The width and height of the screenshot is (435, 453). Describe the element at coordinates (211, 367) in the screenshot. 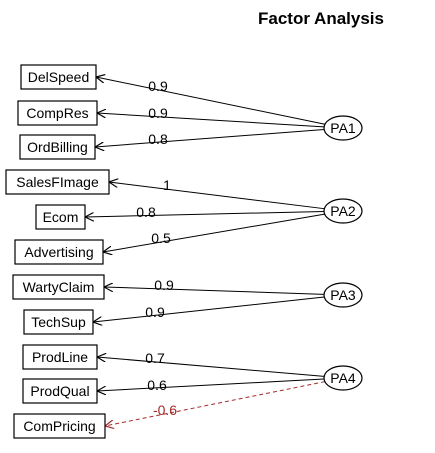

I see `loading-edge-prodline` at that location.